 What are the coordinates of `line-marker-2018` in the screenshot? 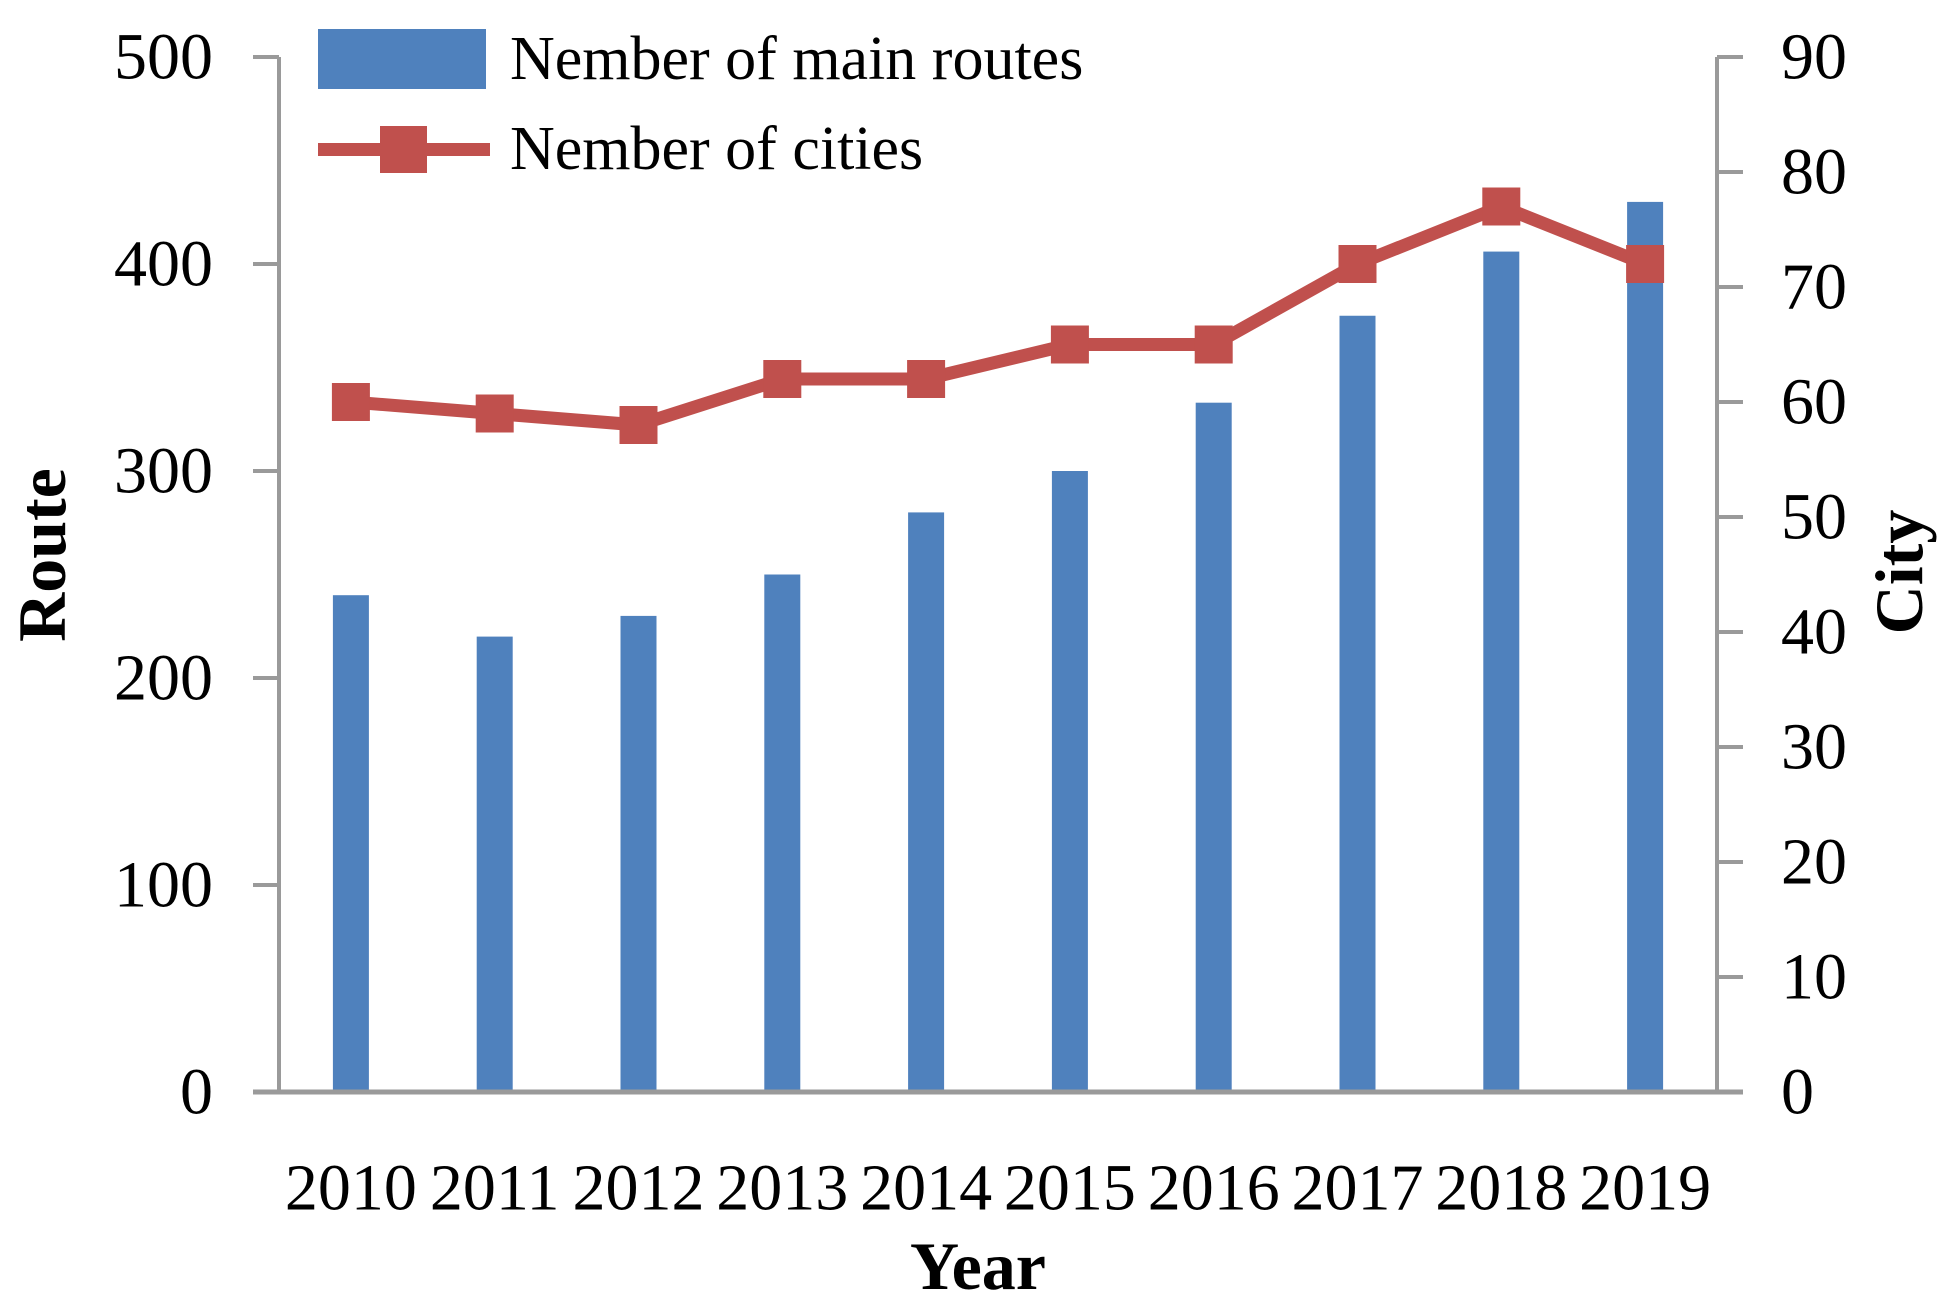 It's located at (1501, 206).